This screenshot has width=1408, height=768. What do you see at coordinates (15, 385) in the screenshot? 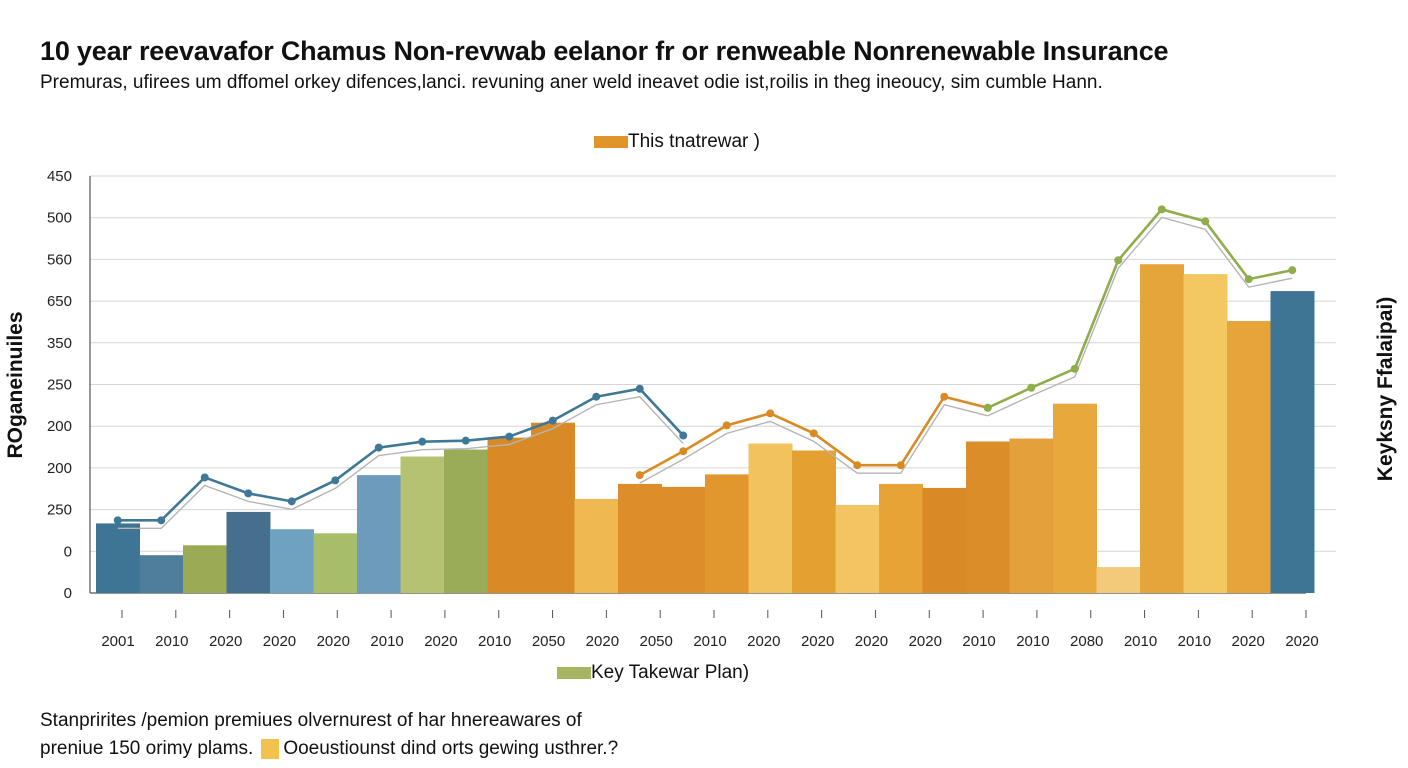
I see `y-axis-label-left: ROganeinuiles` at bounding box center [15, 385].